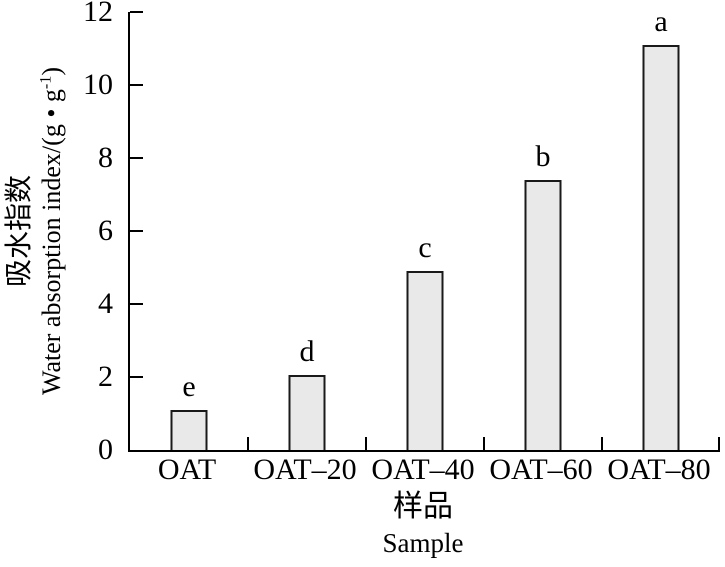 The image size is (725, 567). Describe the element at coordinates (98, 14) in the screenshot. I see `y-tick-label: 12` at that location.